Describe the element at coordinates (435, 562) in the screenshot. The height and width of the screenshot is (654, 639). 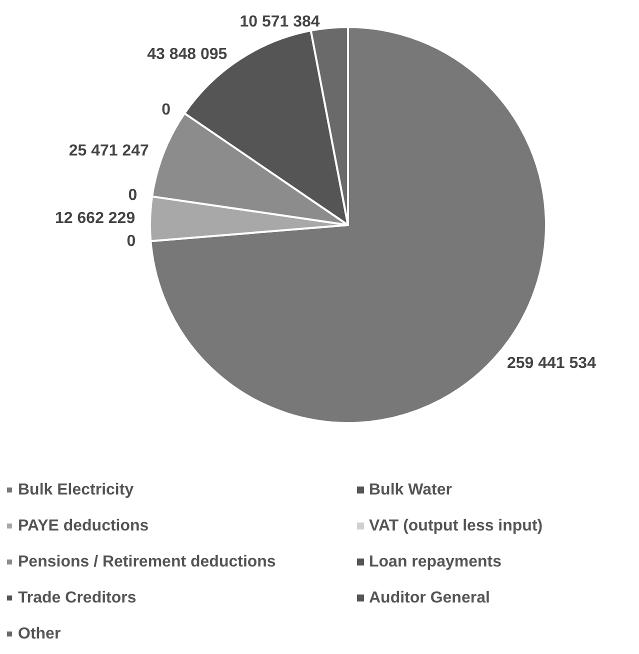
I see `legend-label: Loan repayments` at that location.